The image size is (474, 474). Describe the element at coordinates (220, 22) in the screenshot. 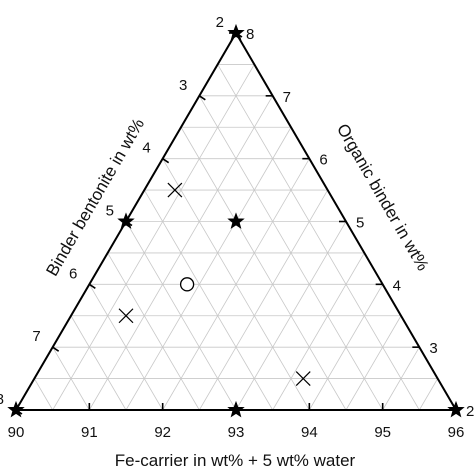

I see `left-tick-label: 2` at that location.